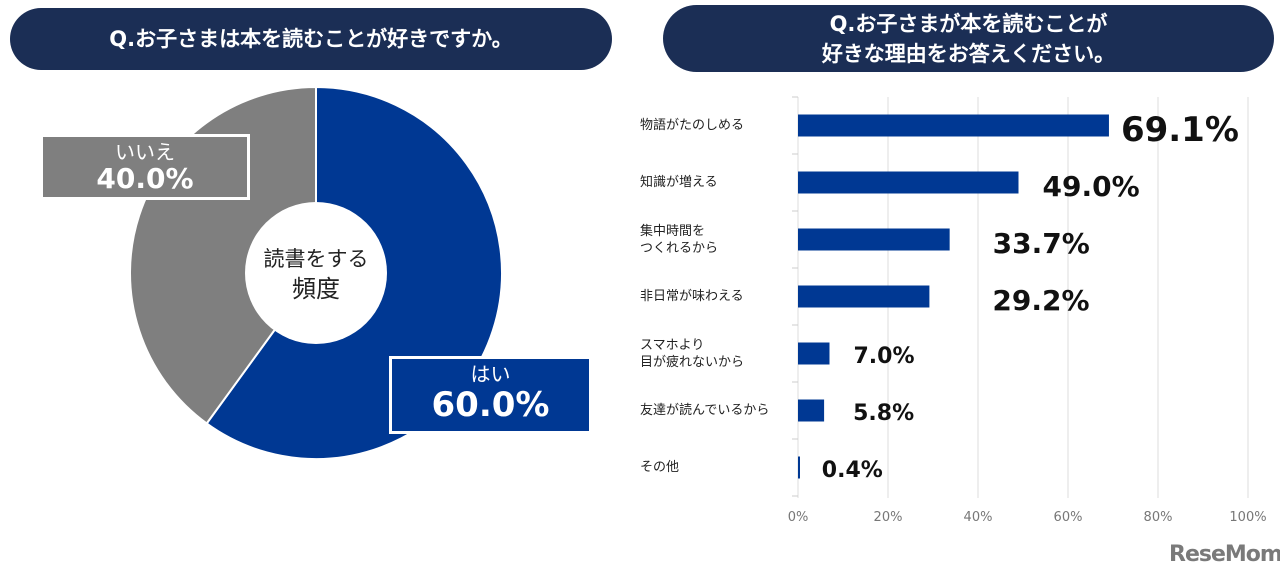 This screenshot has width=1280, height=581. I want to click on slice-label-yes: はい 60.0%, so click(490, 395).